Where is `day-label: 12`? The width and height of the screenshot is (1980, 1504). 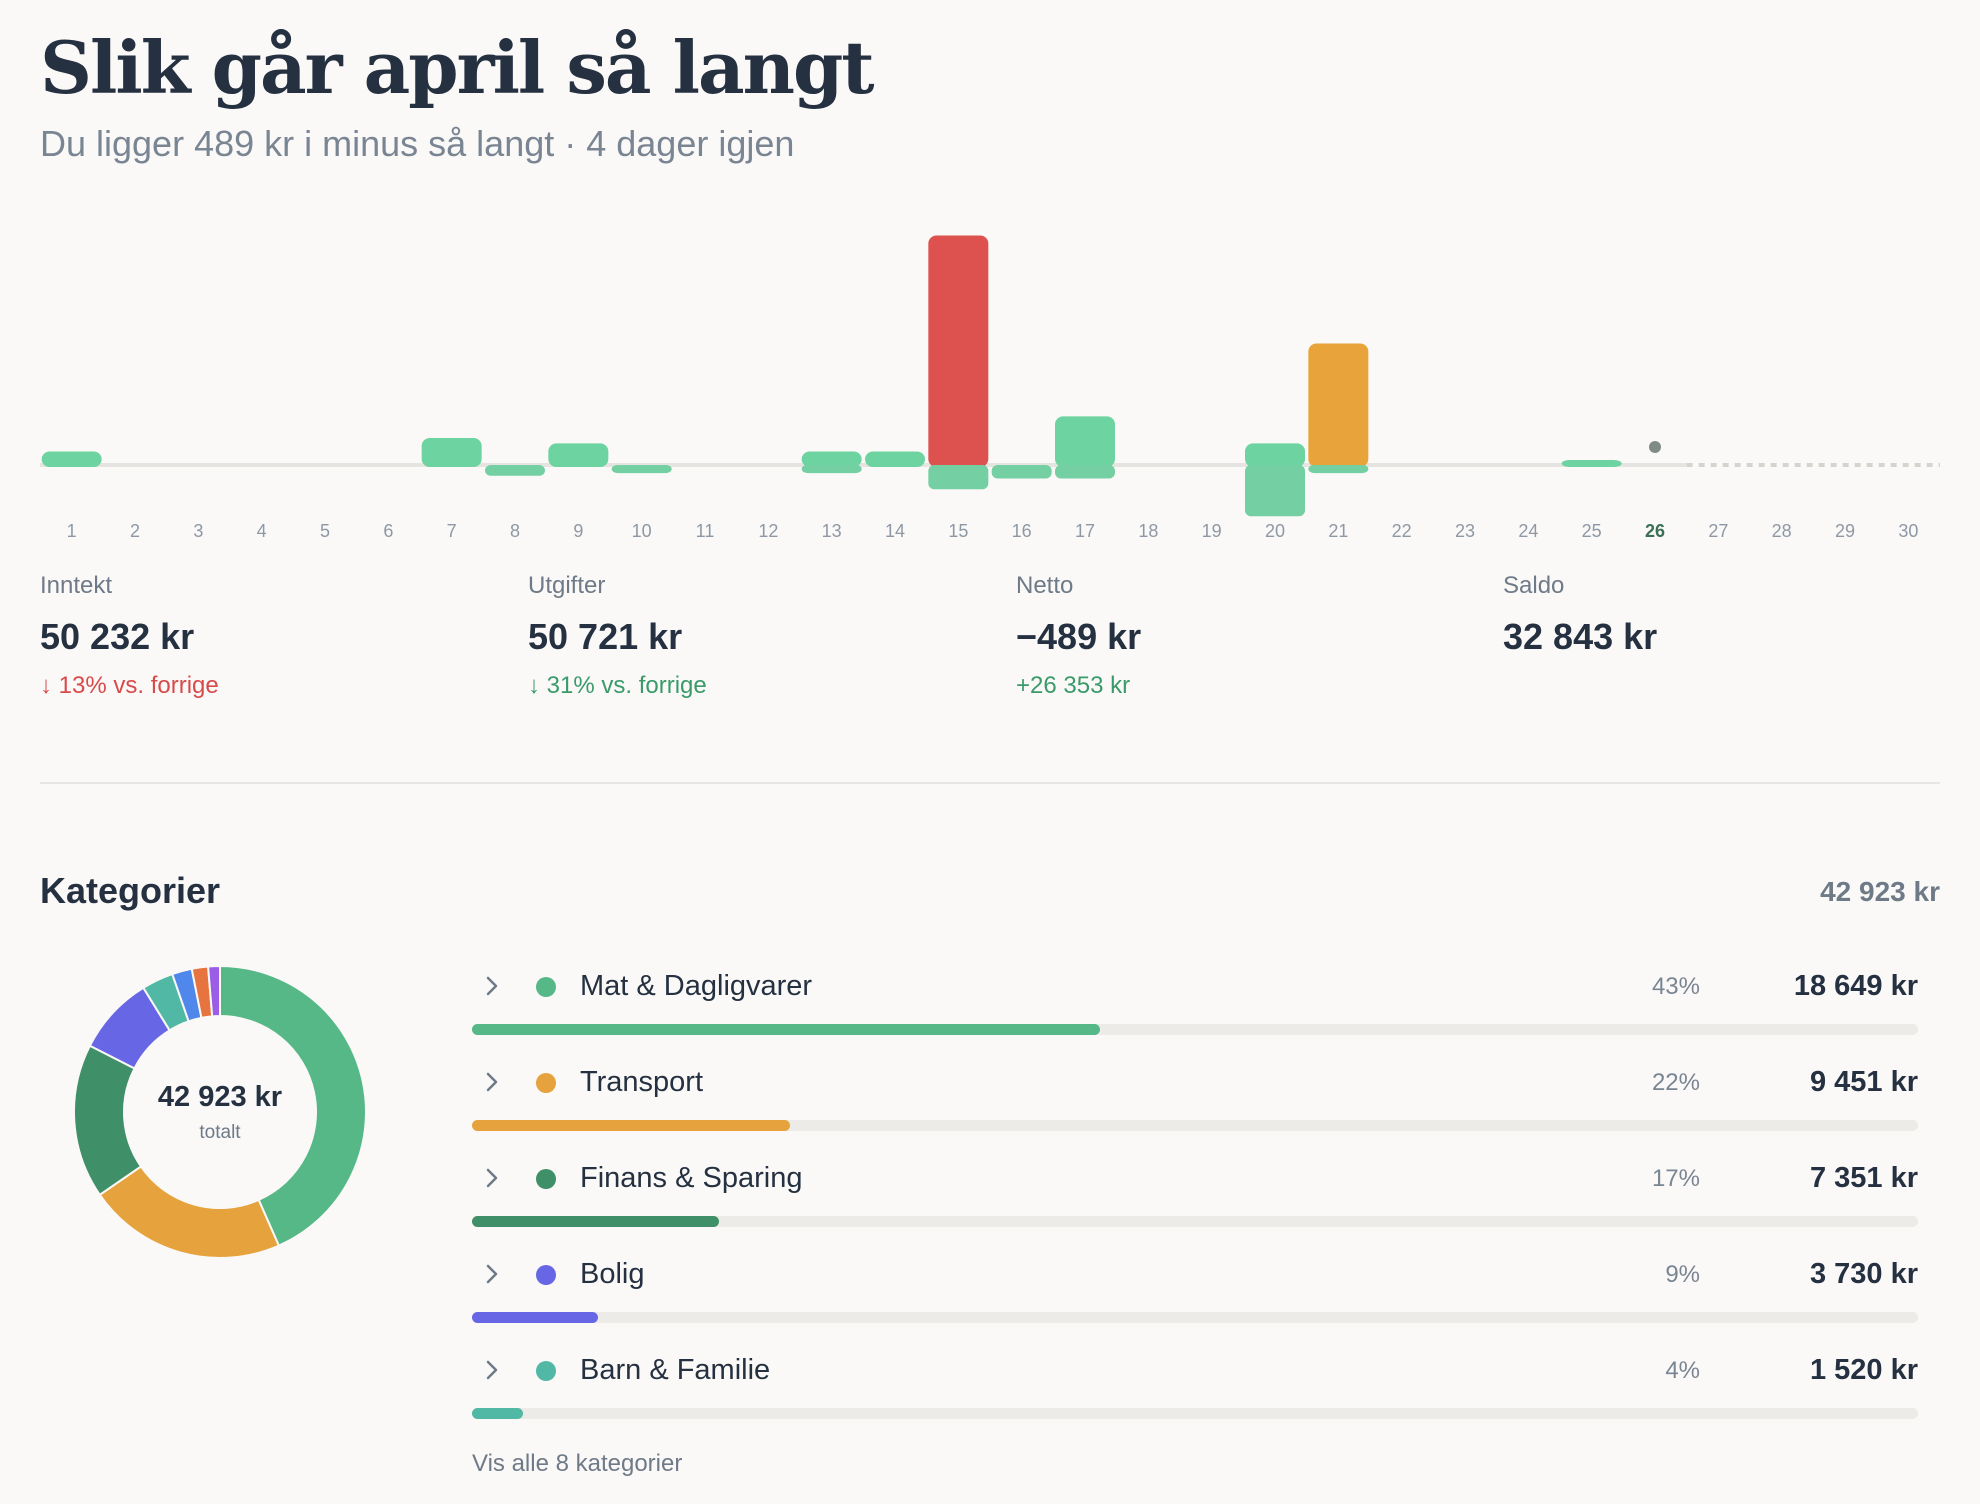 day-label: 12 is located at coordinates (768, 531).